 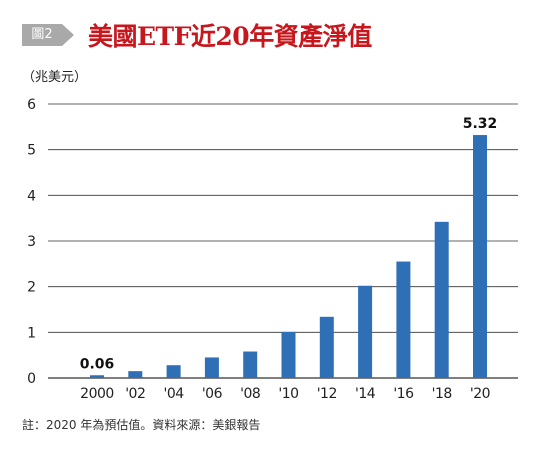 I want to click on y-tick-label: 5, so click(x=31, y=151).